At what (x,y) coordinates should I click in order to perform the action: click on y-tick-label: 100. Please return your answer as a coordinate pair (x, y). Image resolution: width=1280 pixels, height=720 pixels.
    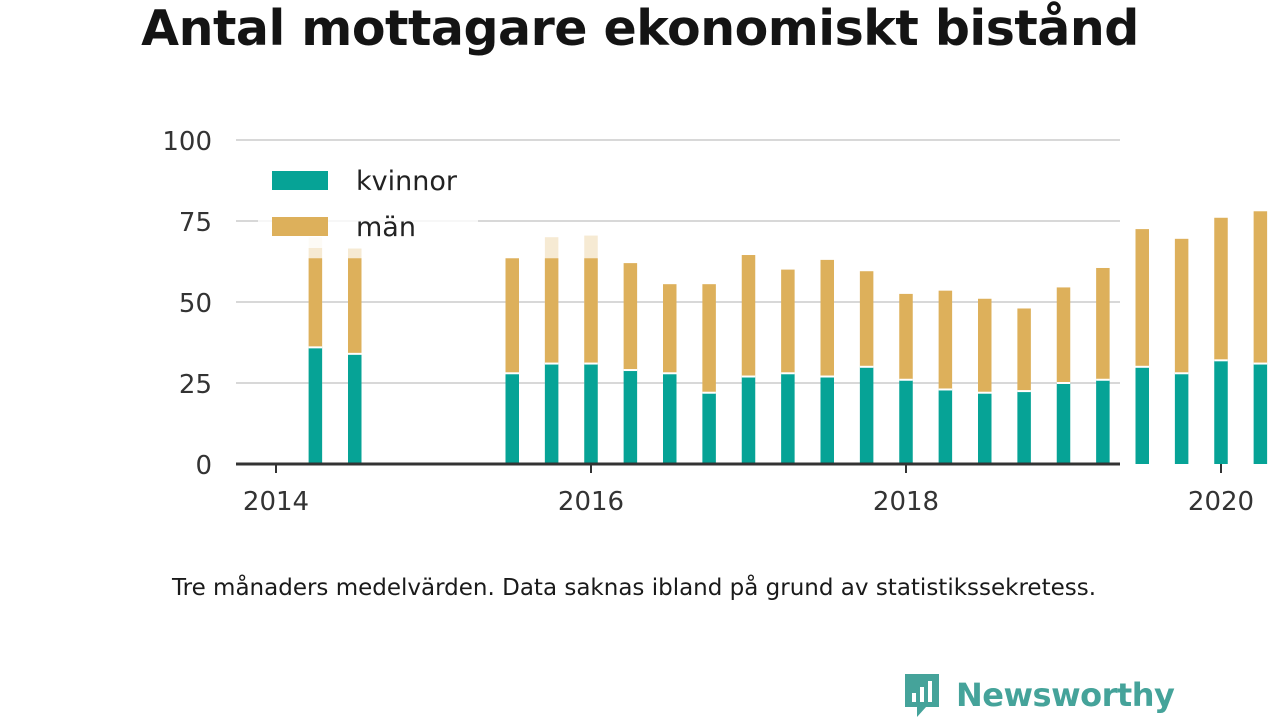
    Looking at the image, I should click on (187, 142).